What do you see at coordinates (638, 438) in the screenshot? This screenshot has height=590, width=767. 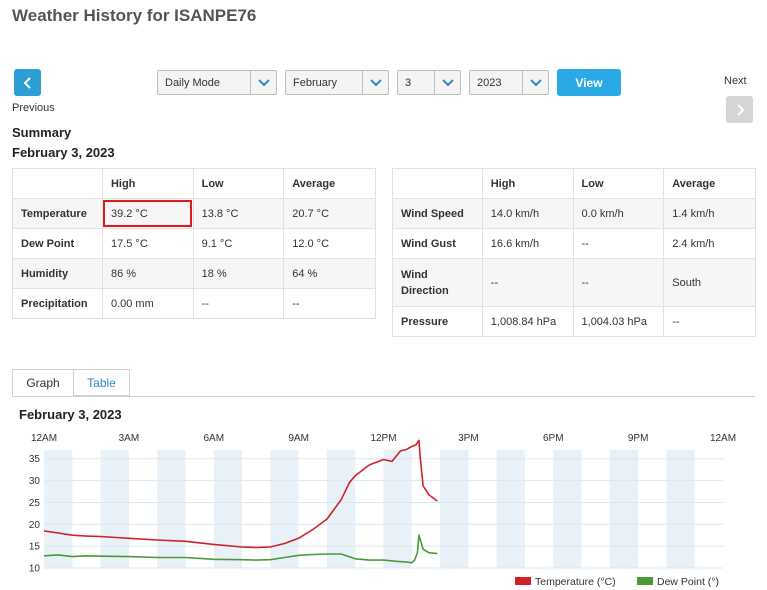 I see `x-tick-label: 9PM` at bounding box center [638, 438].